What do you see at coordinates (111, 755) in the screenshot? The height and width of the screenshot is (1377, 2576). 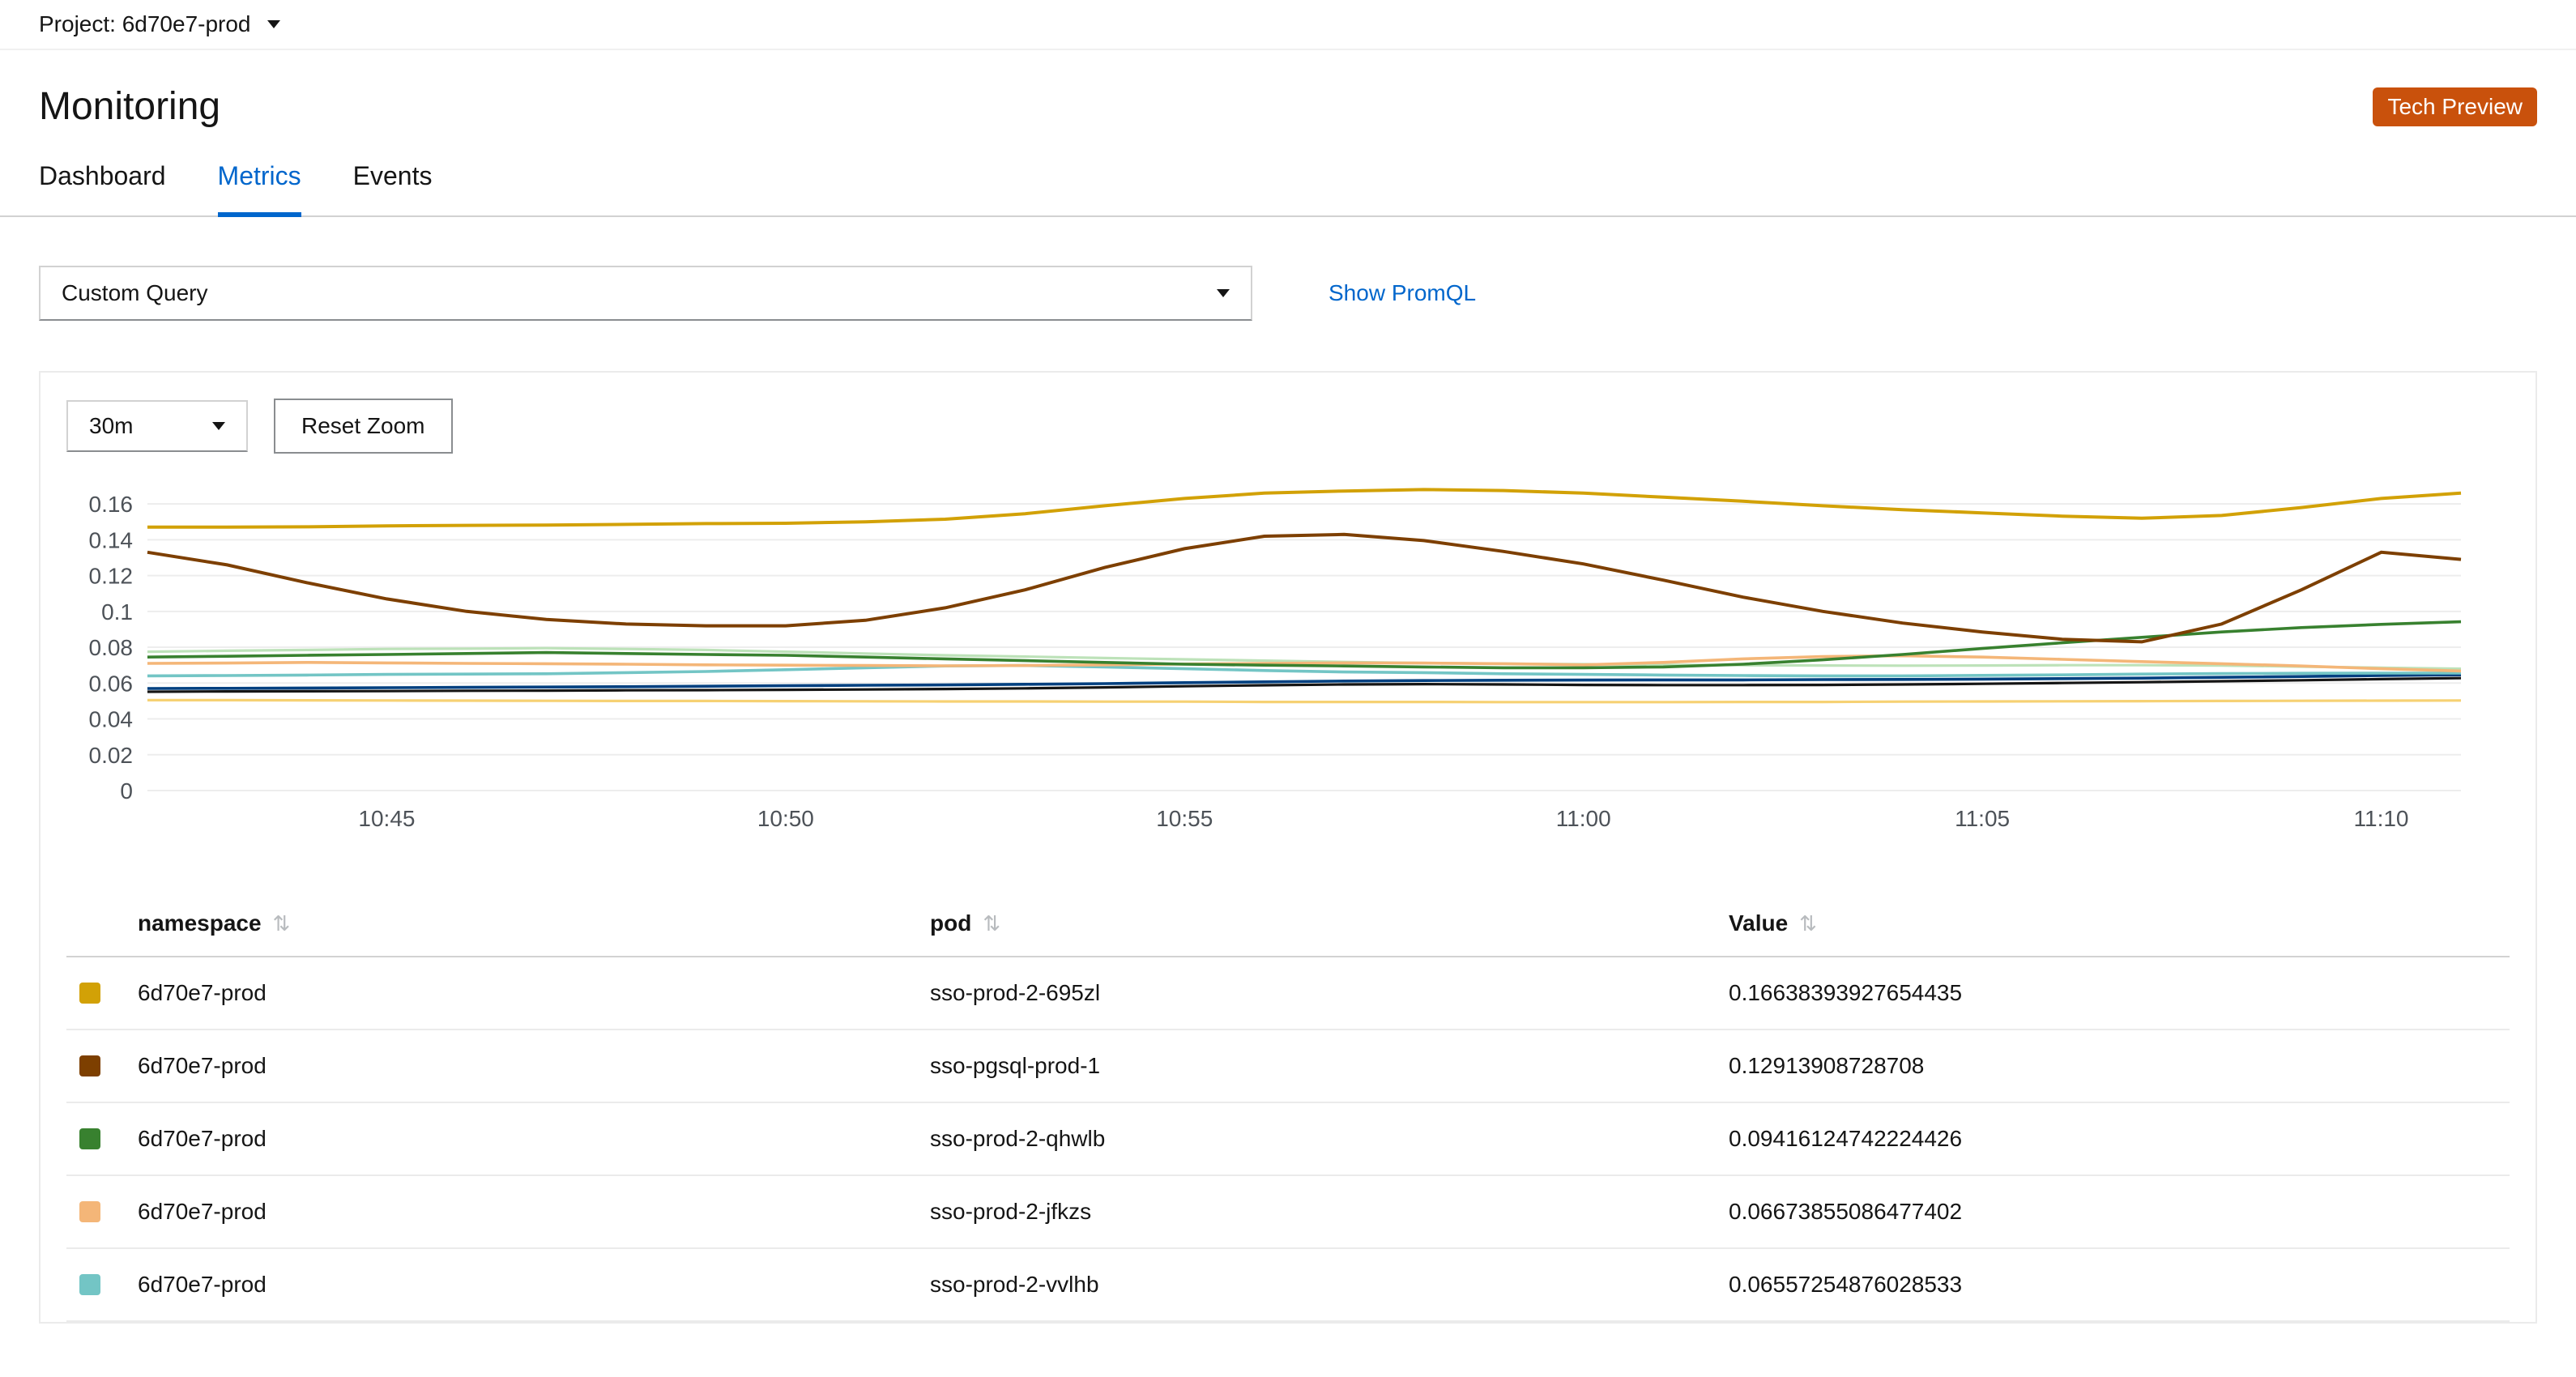 I see `svg-text: 0.02` at bounding box center [111, 755].